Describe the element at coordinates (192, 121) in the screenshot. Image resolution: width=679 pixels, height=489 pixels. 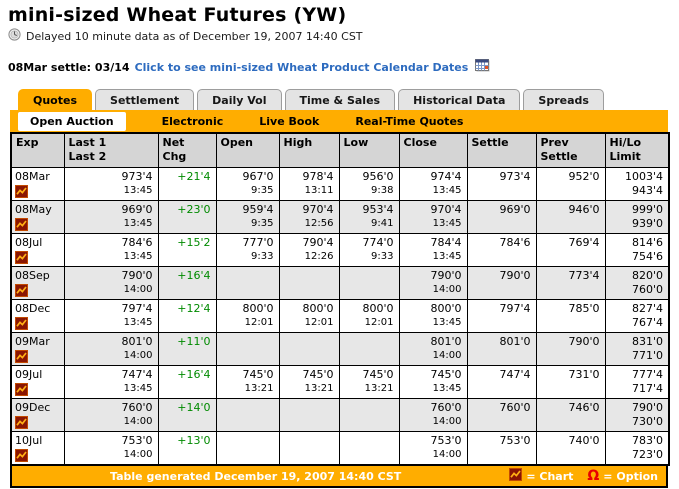
I see `subtab-electronic: Electronic` at that location.